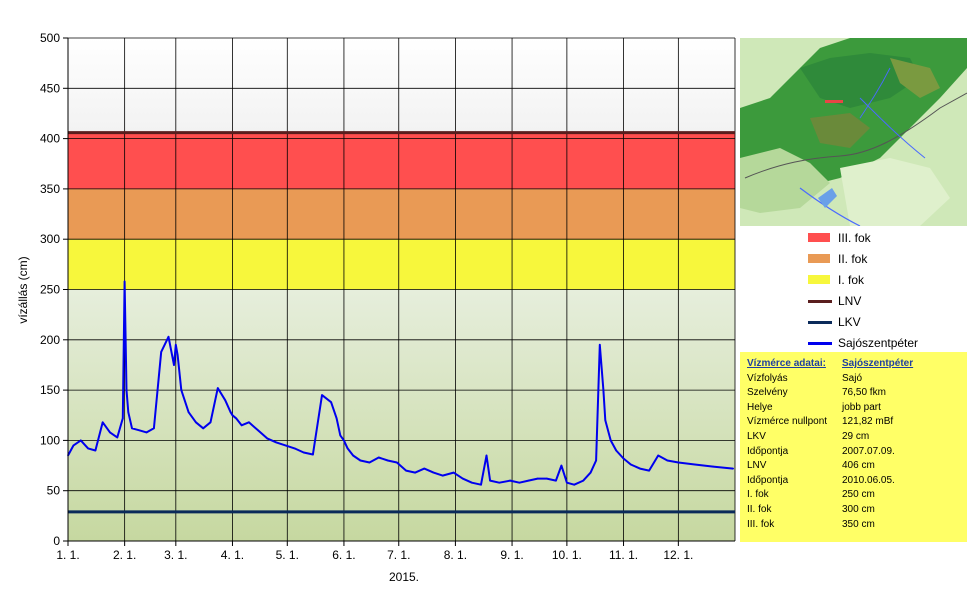 The height and width of the screenshot is (589, 967). Describe the element at coordinates (861, 407) in the screenshot. I see `info-value: jobb part` at that location.